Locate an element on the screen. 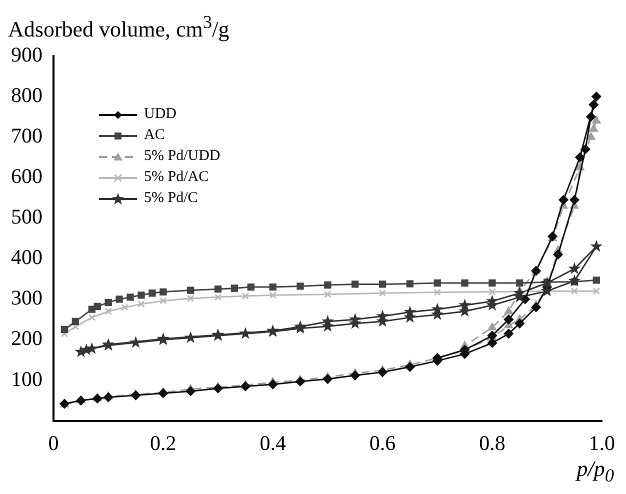 The height and width of the screenshot is (494, 626). legend-label: AC is located at coordinates (154, 135).